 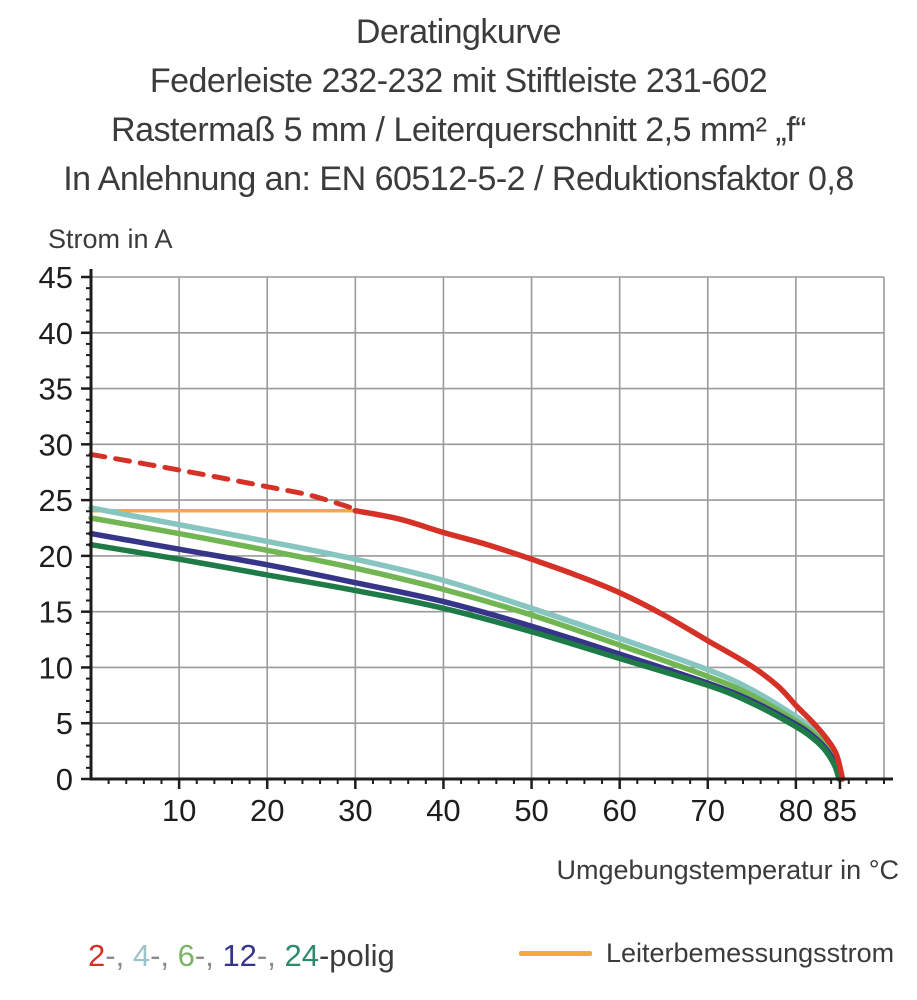 What do you see at coordinates (186, 955) in the screenshot?
I see `legend-pole-part: 6` at bounding box center [186, 955].